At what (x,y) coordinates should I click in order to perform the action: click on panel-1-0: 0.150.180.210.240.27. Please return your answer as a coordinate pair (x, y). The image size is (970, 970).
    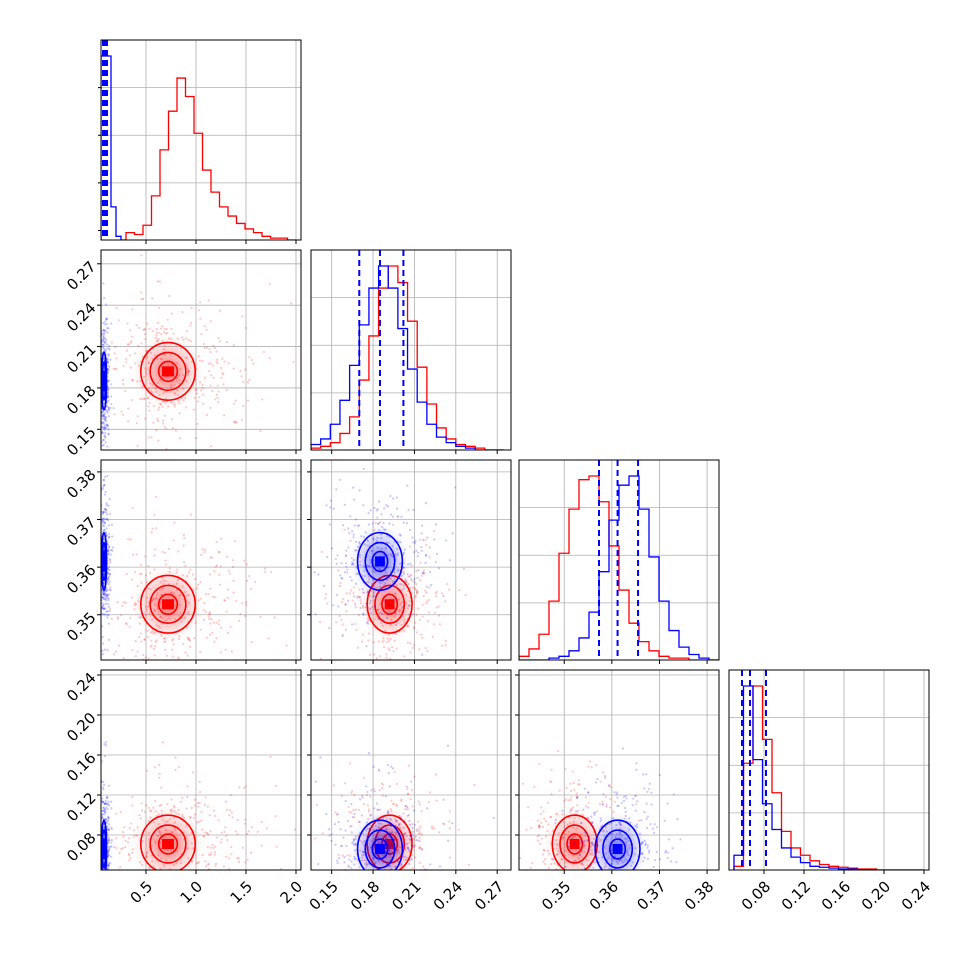
    Looking at the image, I should click on (182, 356).